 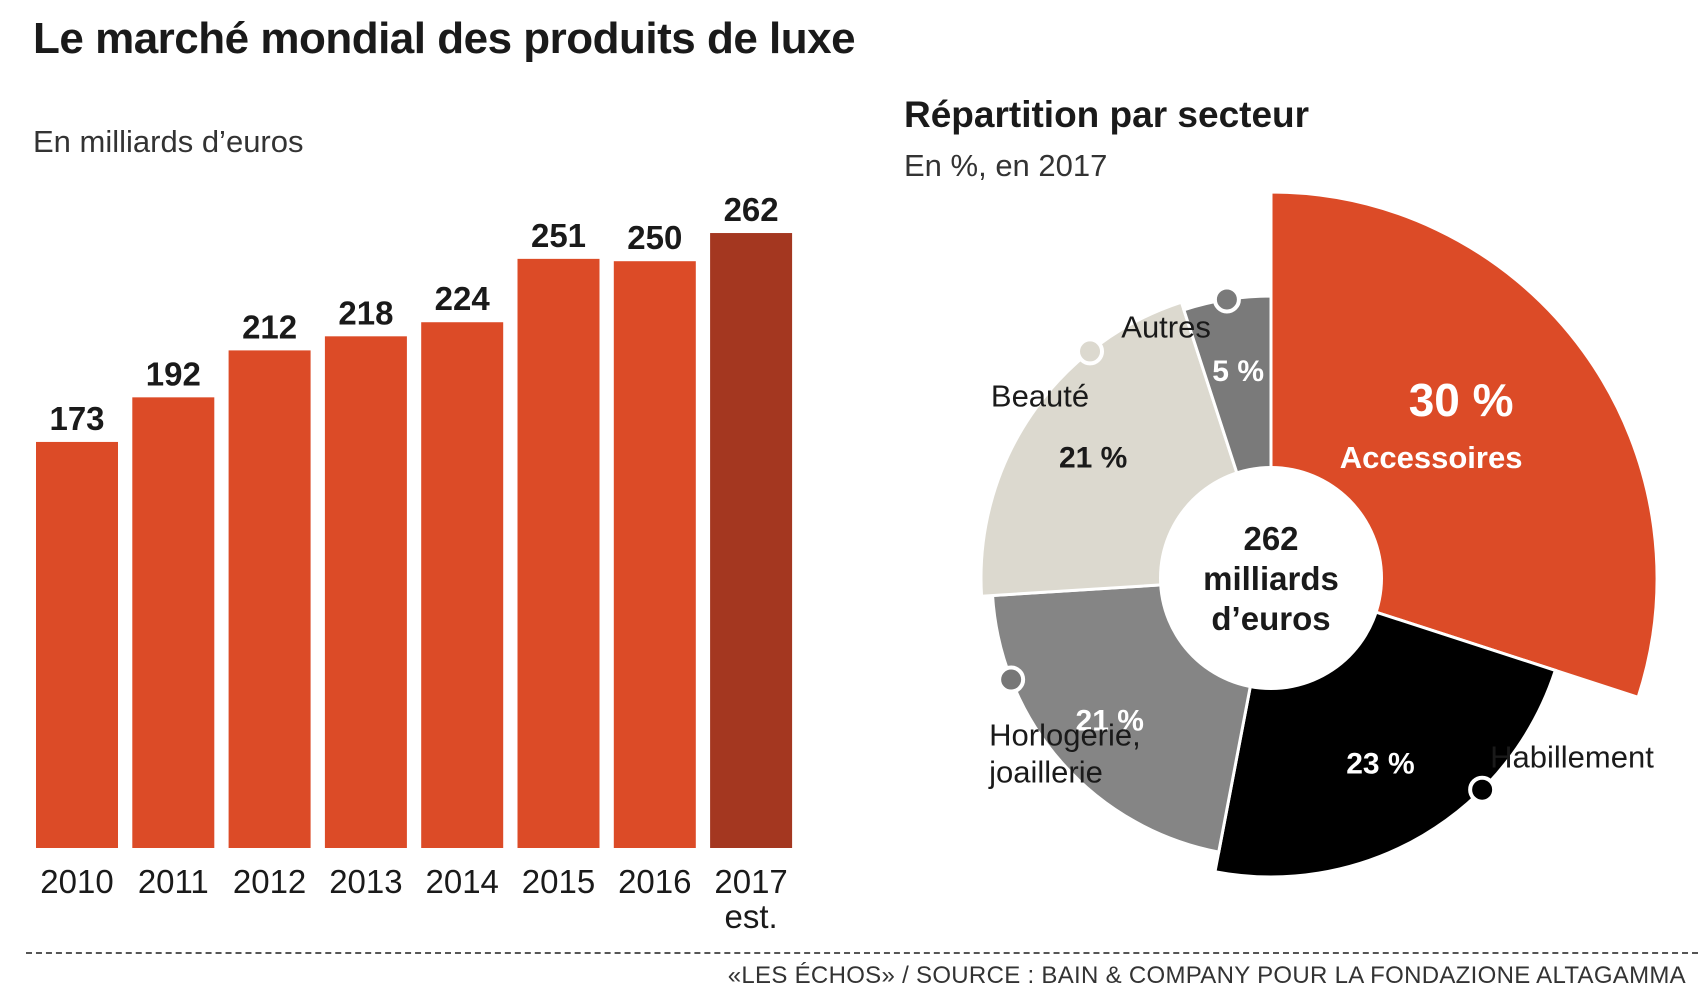 I want to click on bar-category-label-2016: 2016, so click(x=654, y=881).